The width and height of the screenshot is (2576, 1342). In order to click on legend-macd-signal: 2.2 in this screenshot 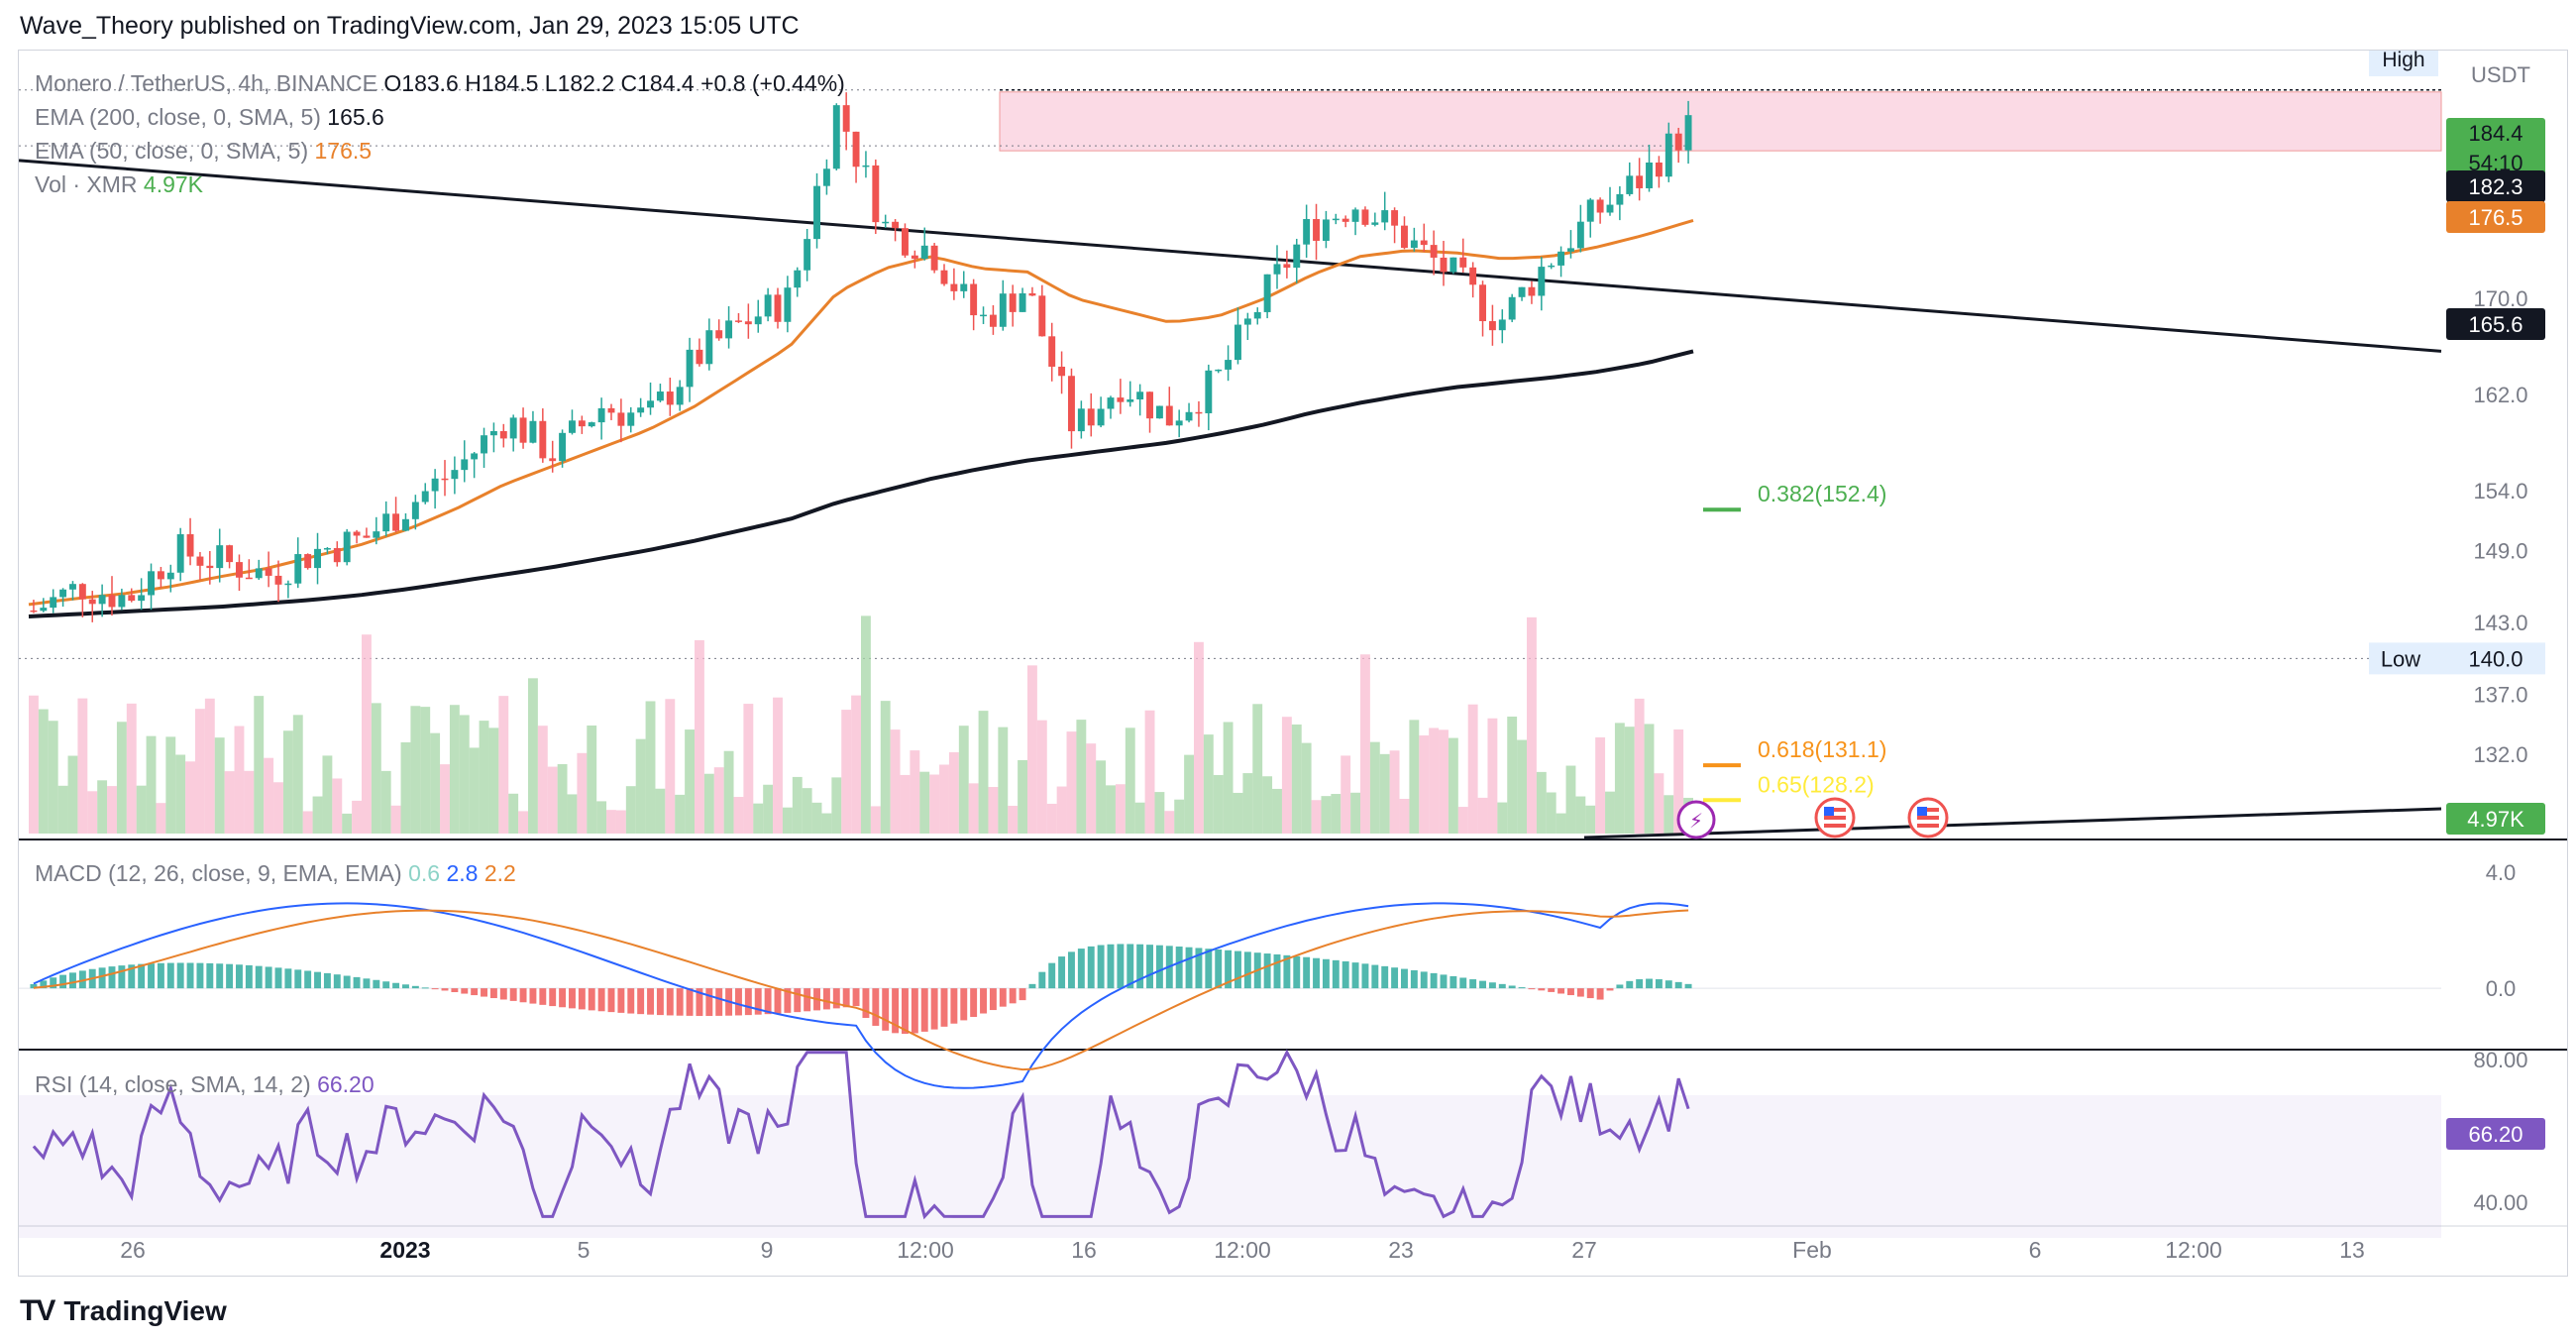, I will do `click(499, 873)`.